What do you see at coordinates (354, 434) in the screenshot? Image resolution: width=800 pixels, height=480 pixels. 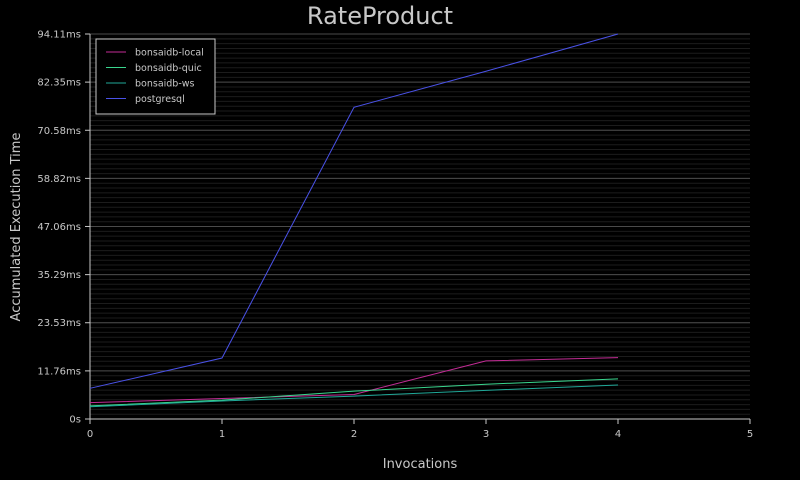 I see `x-tick-label: 2` at bounding box center [354, 434].